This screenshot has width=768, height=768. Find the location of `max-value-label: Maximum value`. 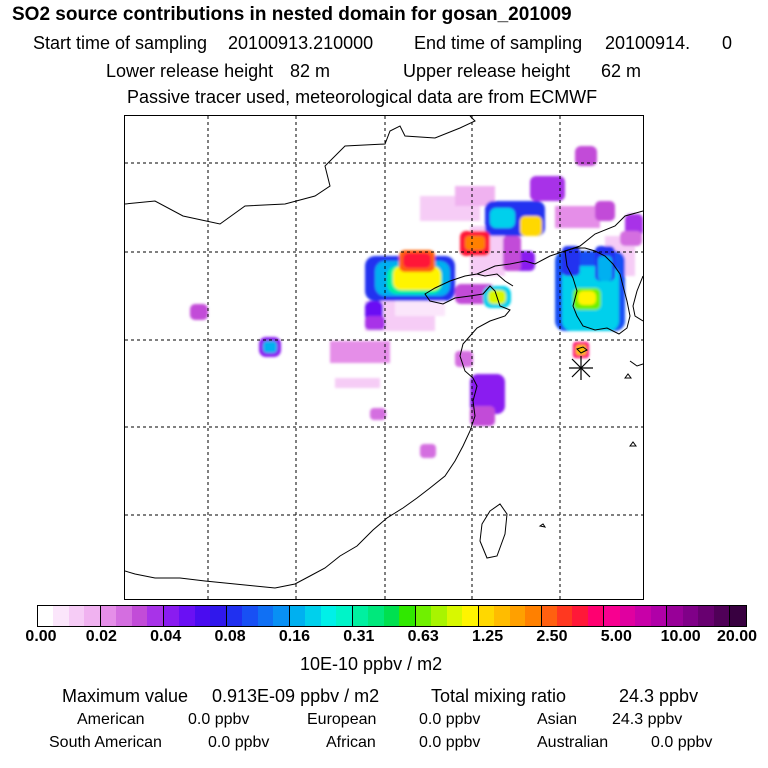

max-value-label: Maximum value is located at coordinates (125, 696).